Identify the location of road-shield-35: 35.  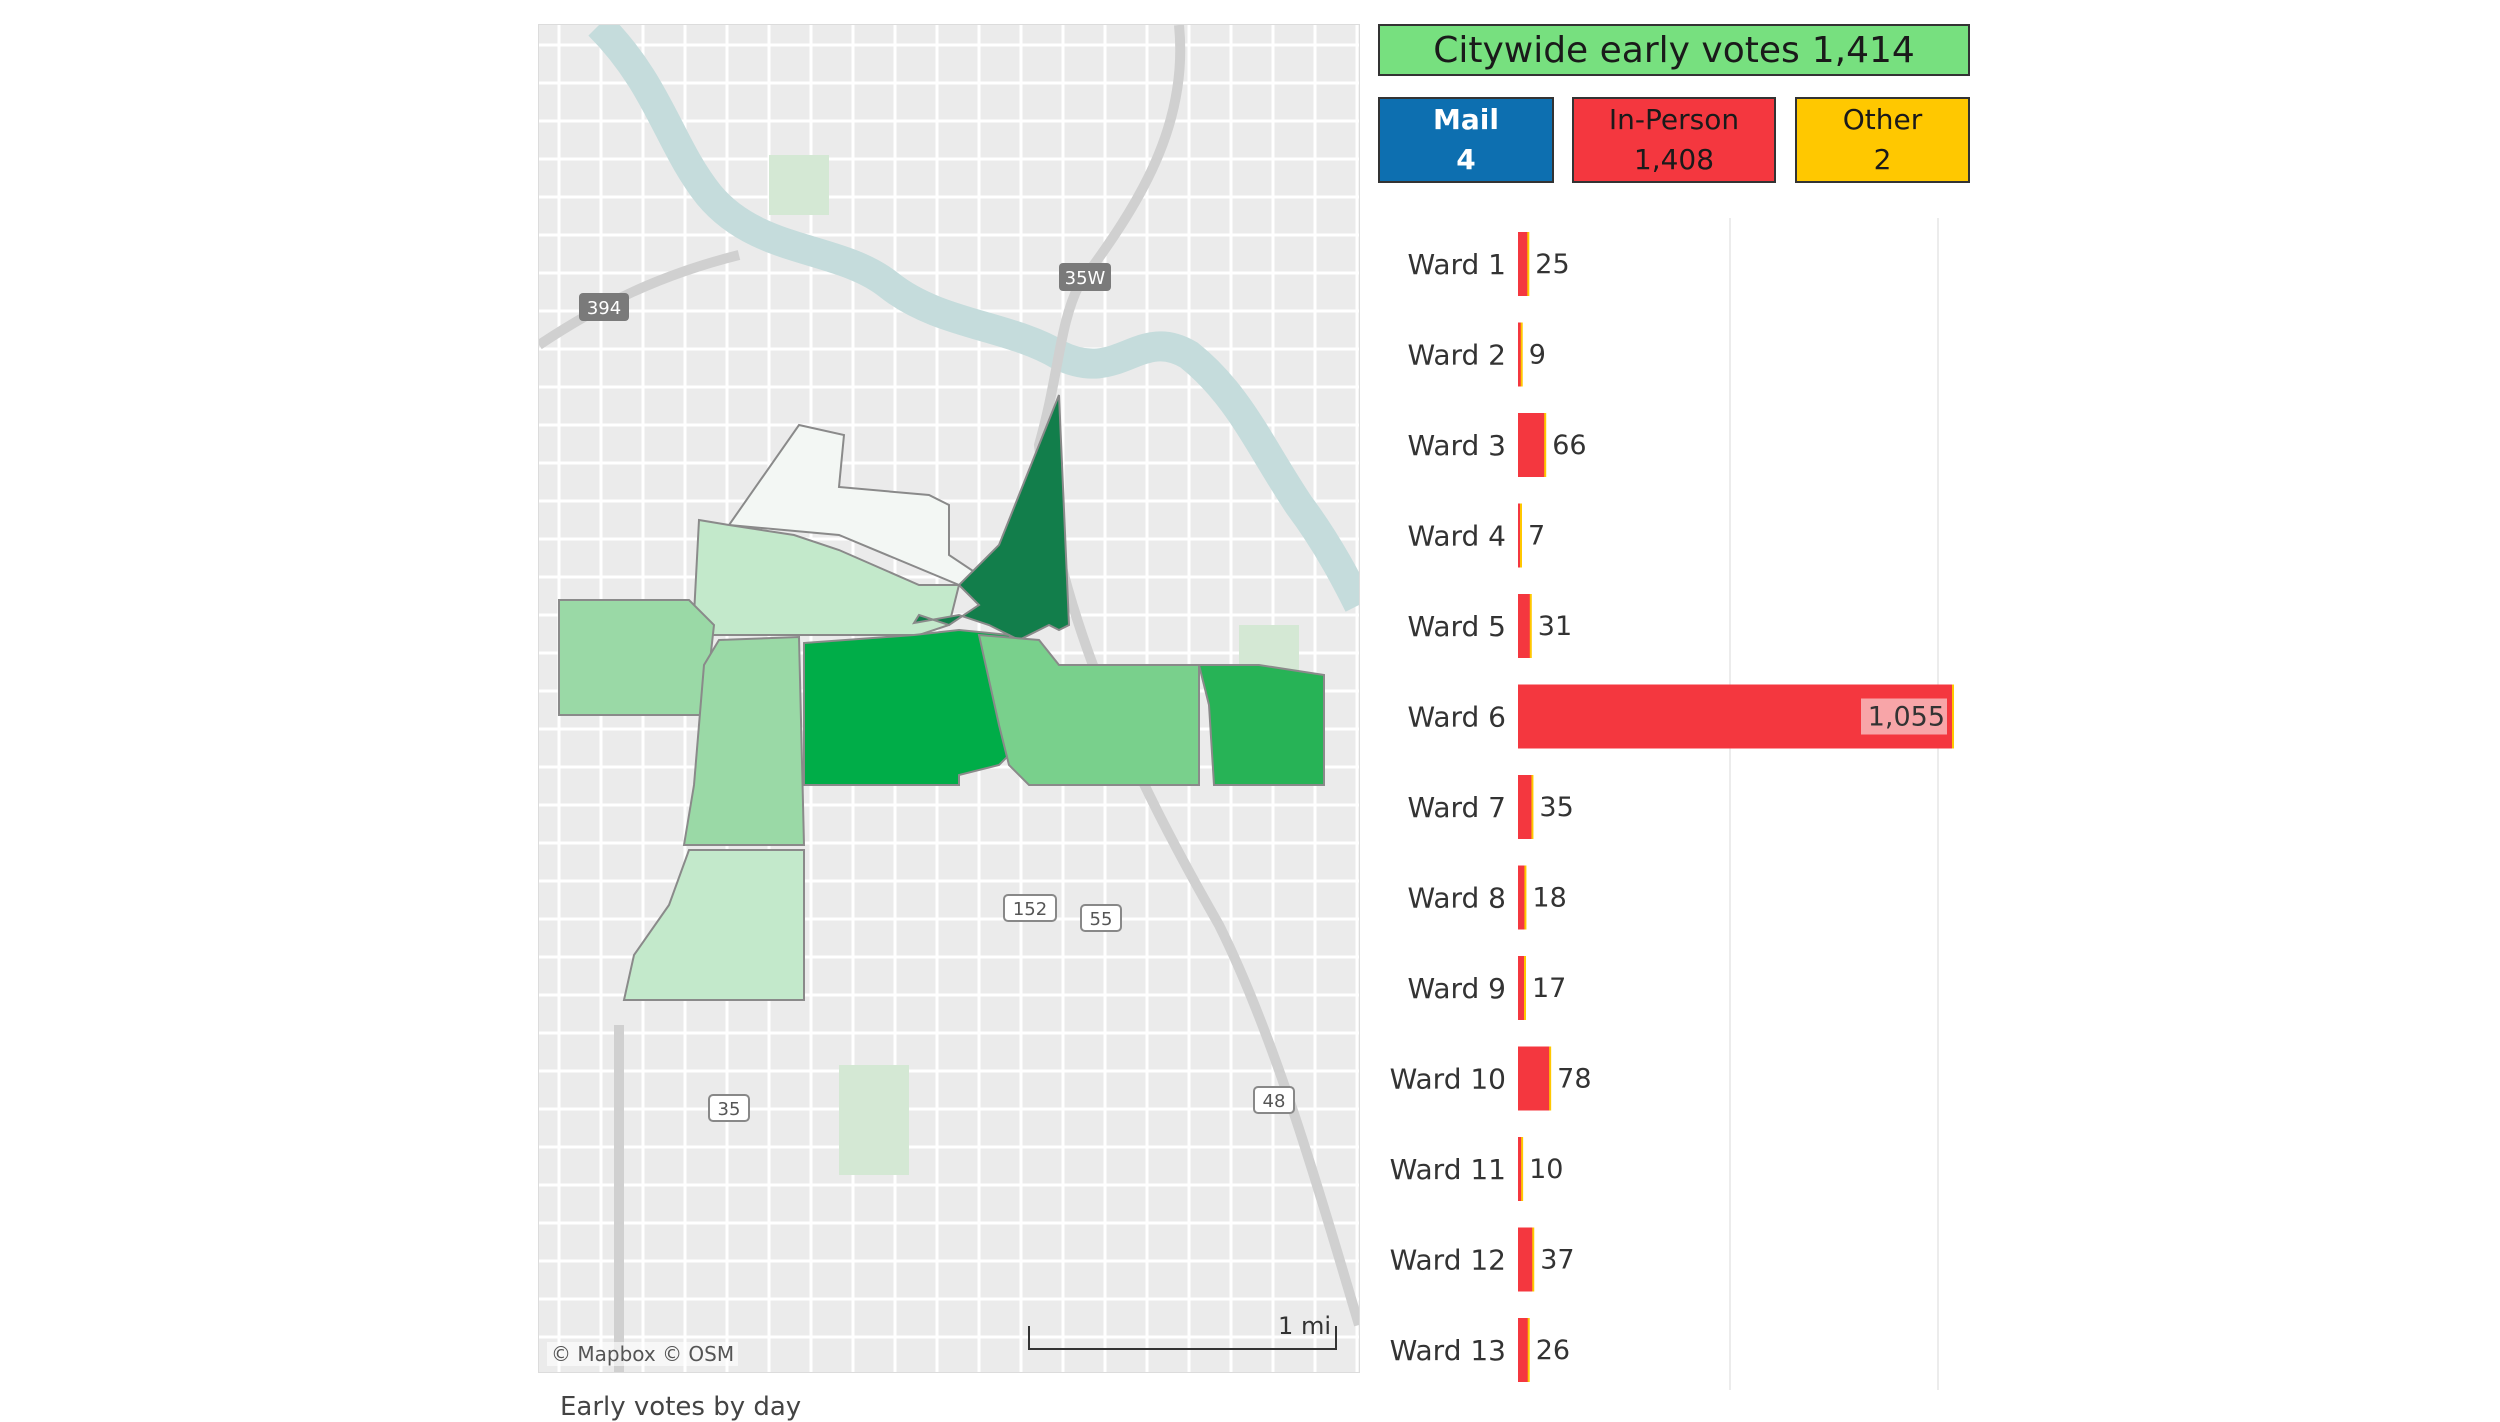
(729, 1108).